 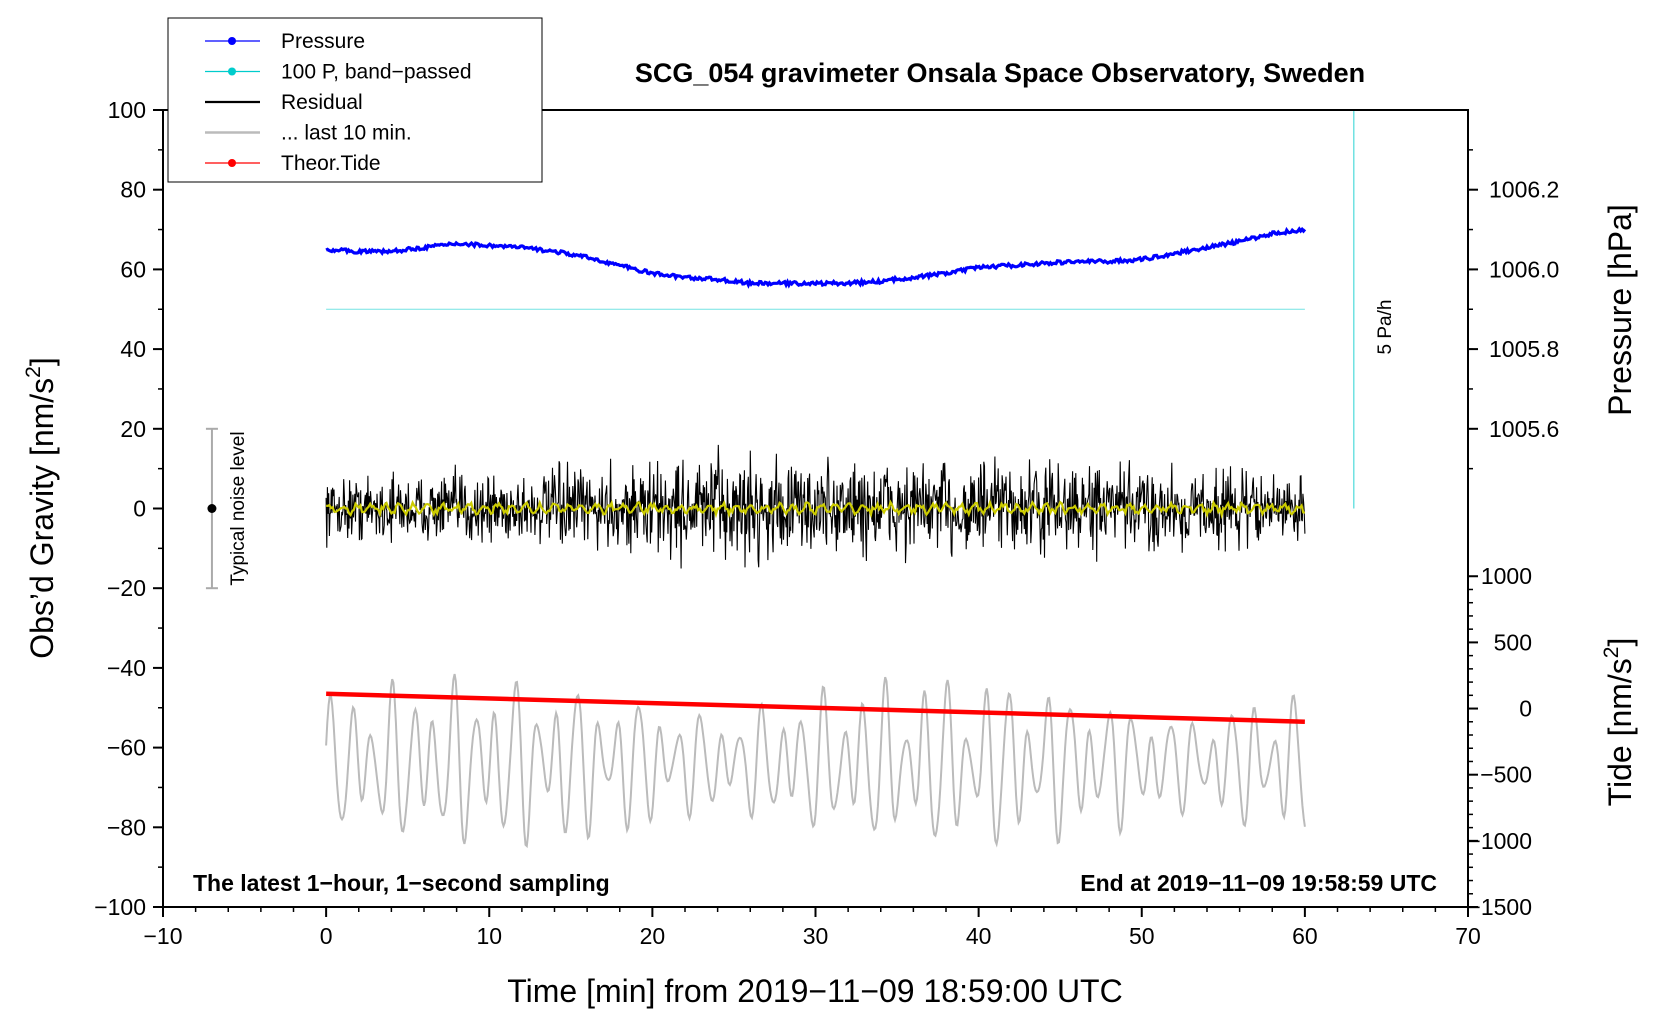 I want to click on tide-tick-label: 0, so click(x=1525, y=709).